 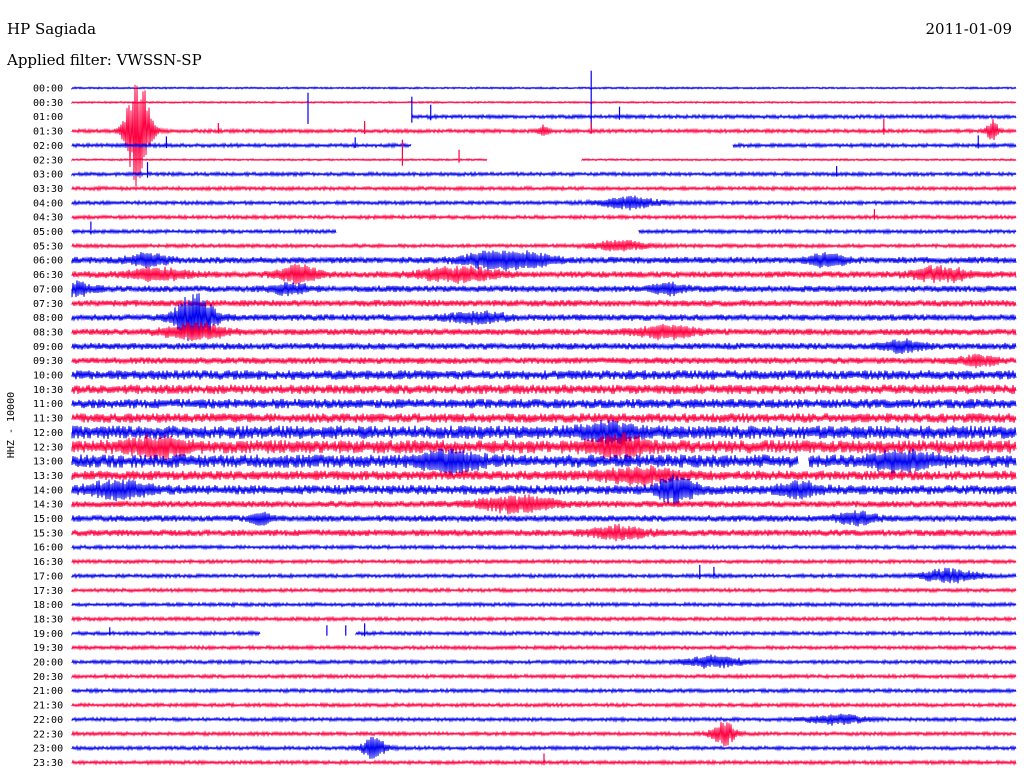 What do you see at coordinates (48, 404) in the screenshot?
I see `time-tick-label: 11:00` at bounding box center [48, 404].